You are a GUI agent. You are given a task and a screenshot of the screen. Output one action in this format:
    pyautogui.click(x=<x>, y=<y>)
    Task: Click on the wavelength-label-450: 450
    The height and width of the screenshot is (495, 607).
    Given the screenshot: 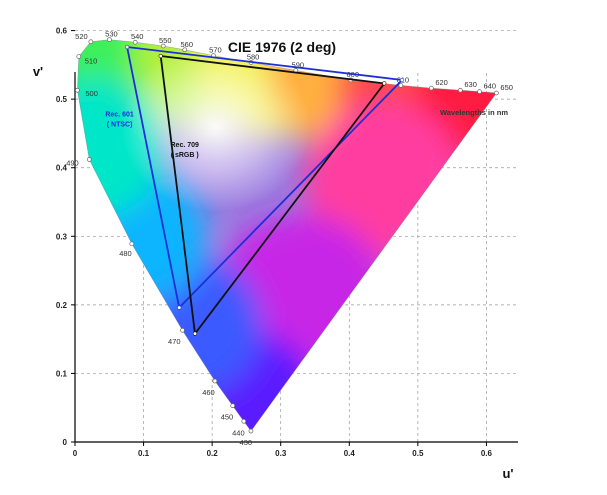 What is the action you would take?
    pyautogui.click(x=227, y=417)
    